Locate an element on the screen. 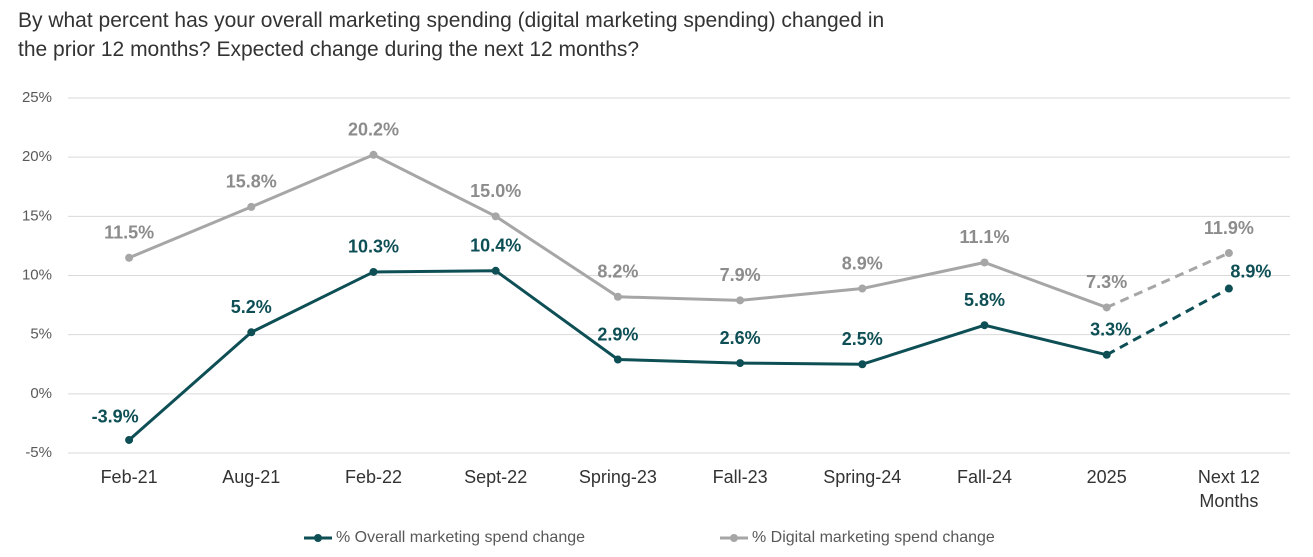  y-tick-label: 0% is located at coordinates (41, 393).